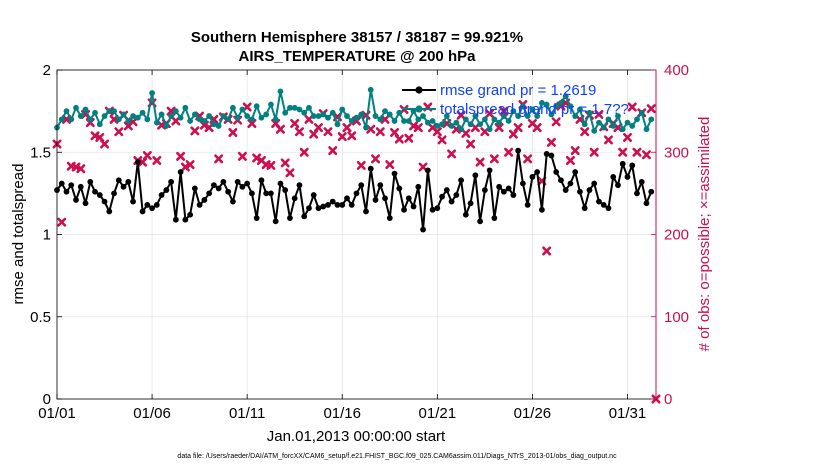 The image size is (830, 470). I want to click on left-axis: 0 0.5 1 1.5 2, so click(46, 235).